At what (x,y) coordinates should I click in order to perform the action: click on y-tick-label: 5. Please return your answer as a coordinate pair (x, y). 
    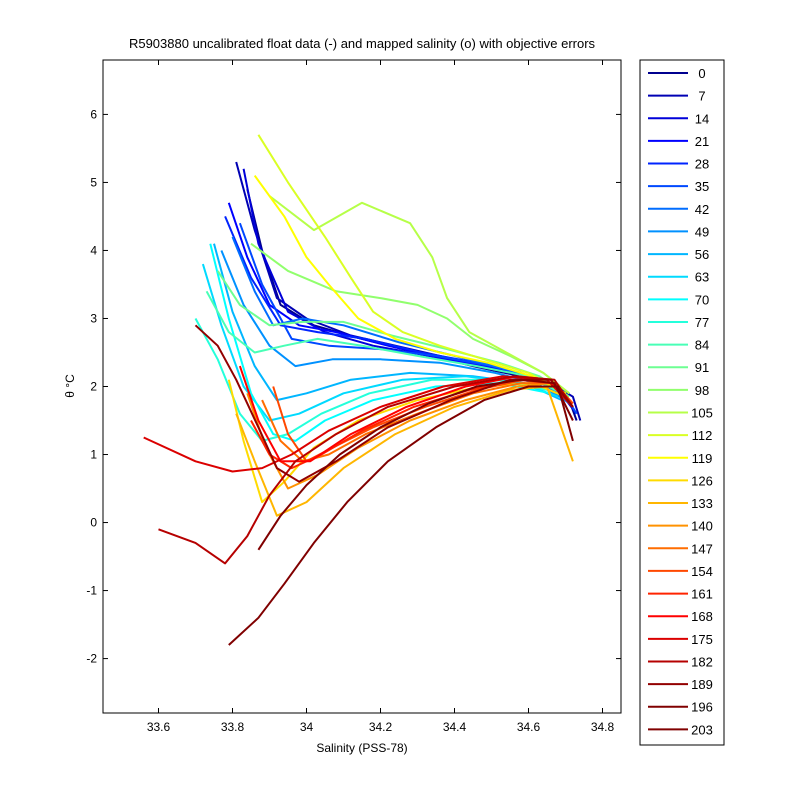
    Looking at the image, I should click on (93, 182).